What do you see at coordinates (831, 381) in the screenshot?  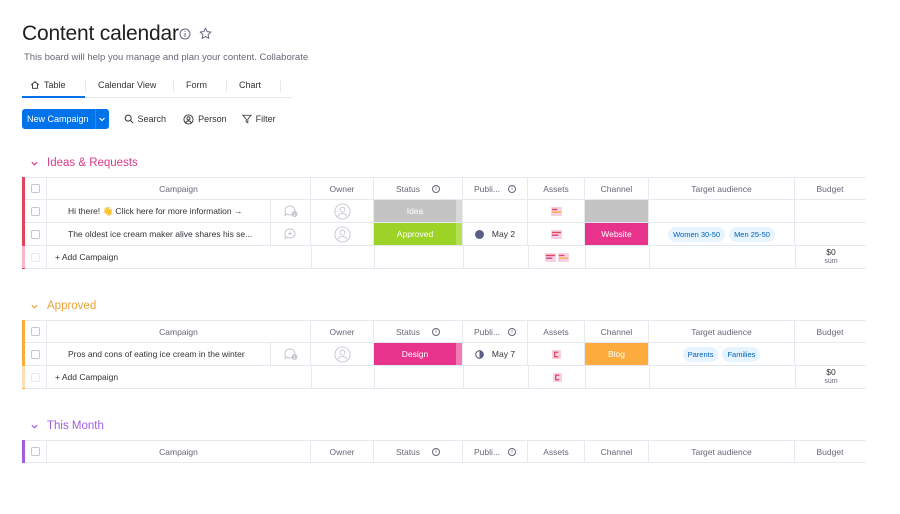 I see `budget-sum-label: sum` at bounding box center [831, 381].